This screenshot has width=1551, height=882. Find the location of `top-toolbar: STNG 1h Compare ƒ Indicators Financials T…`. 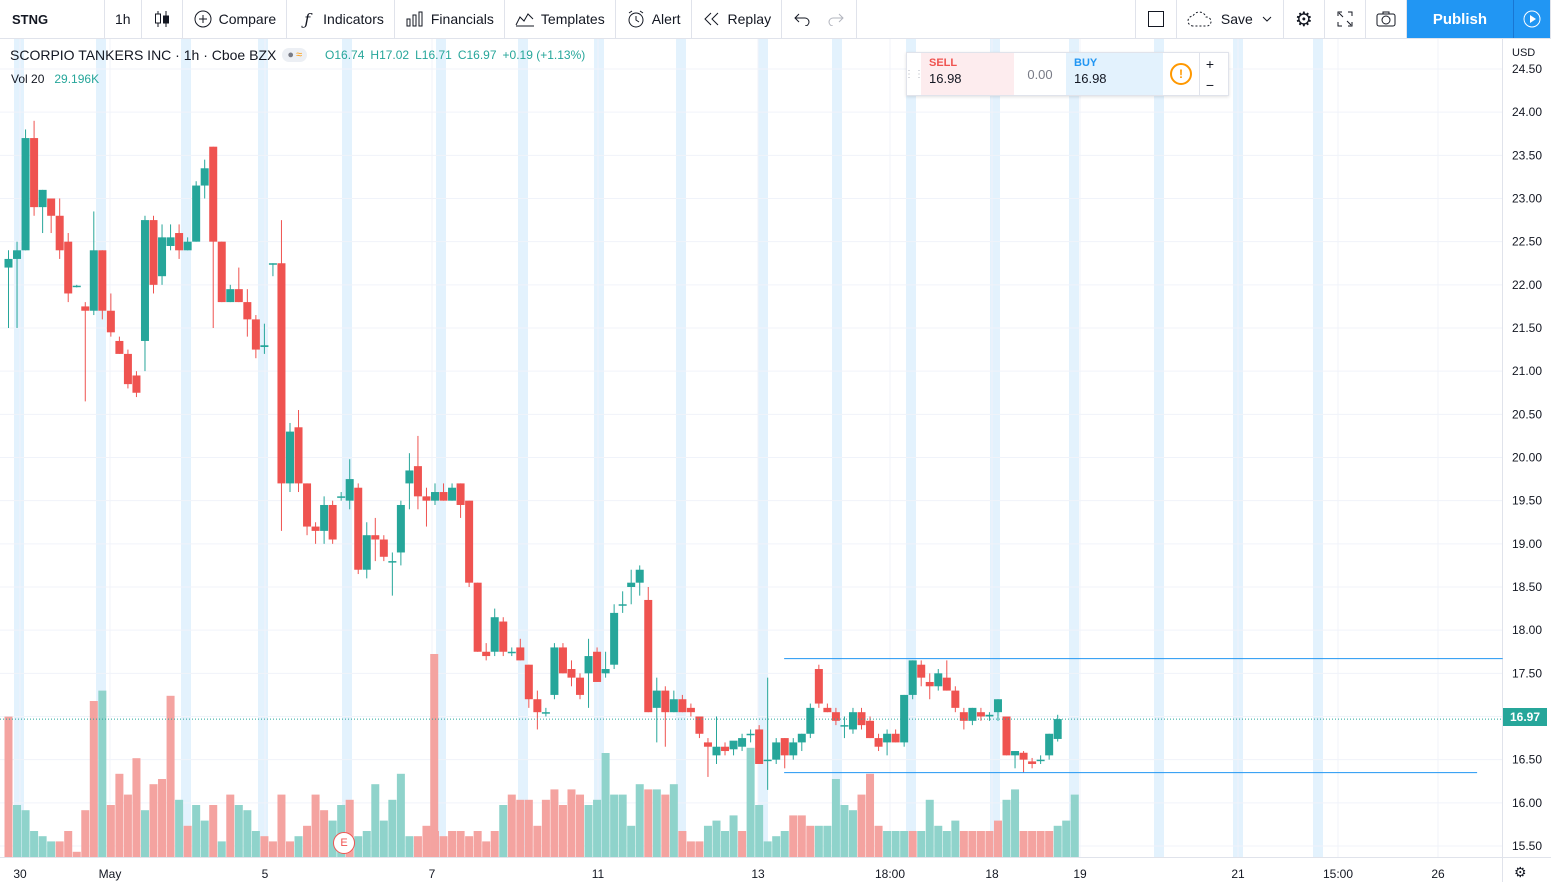

top-toolbar: STNG 1h Compare ƒ Indicators Financials T… is located at coordinates (775, 19).